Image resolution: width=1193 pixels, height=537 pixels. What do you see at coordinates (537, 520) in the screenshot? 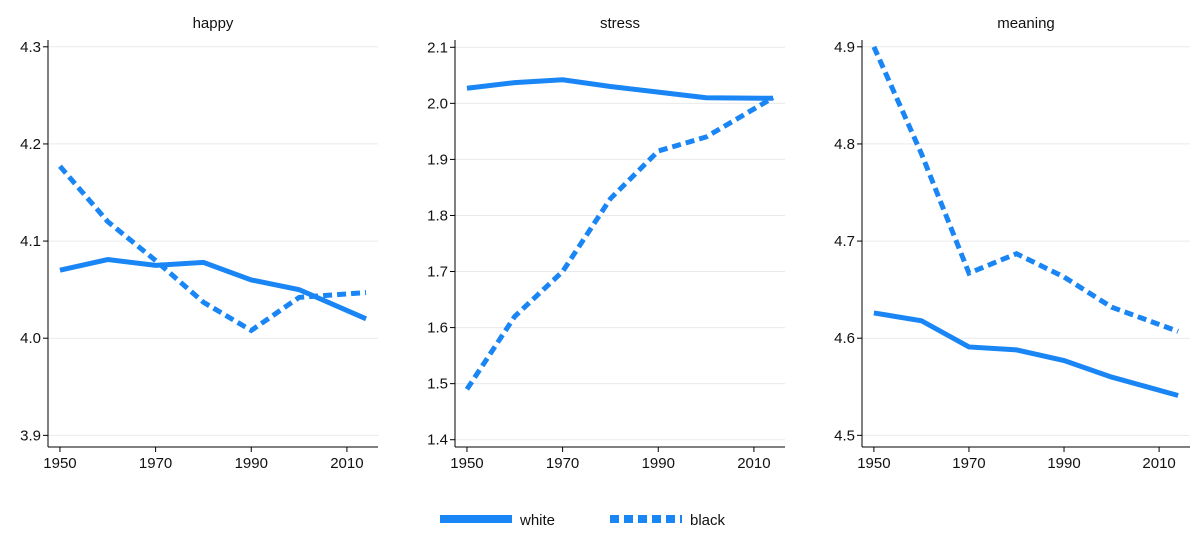
I see `legend-label: white` at bounding box center [537, 520].